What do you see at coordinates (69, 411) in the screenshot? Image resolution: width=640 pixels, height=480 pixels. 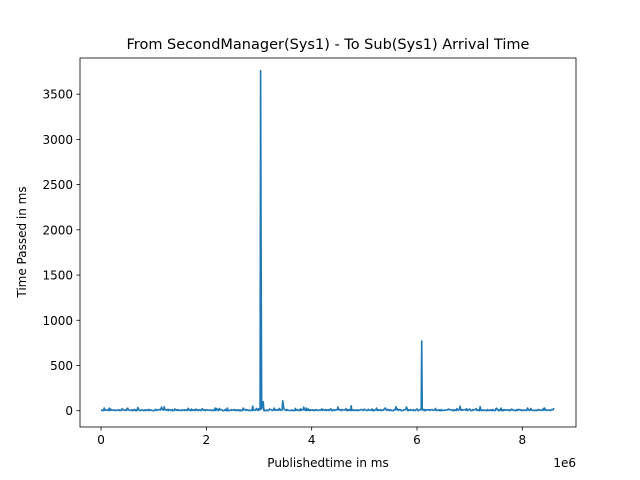 I see `y-tick-label-0: 0` at bounding box center [69, 411].